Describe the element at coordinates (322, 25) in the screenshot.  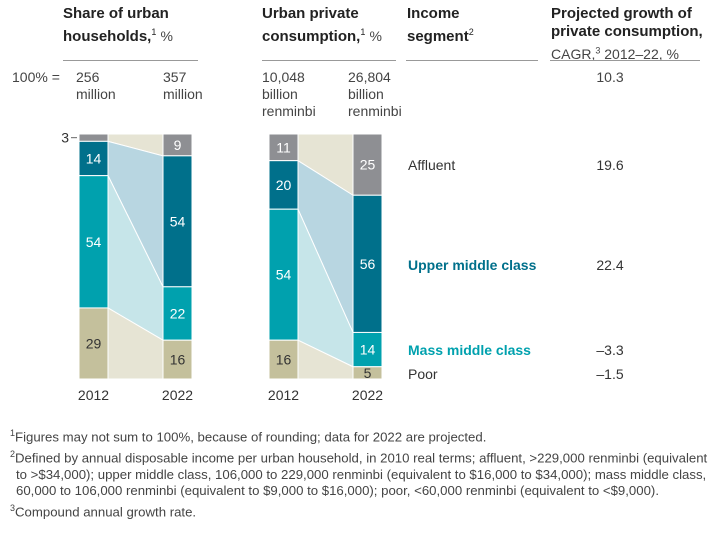
I see `consumption-header: Urban private consumption,1 %` at that location.